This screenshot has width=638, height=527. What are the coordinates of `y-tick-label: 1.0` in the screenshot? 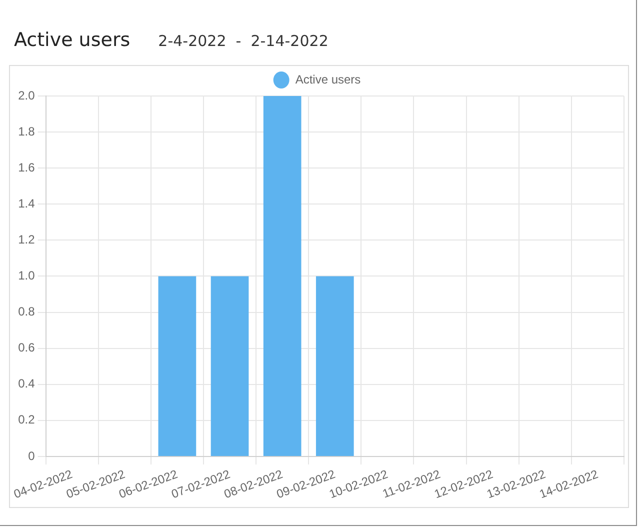 It's located at (27, 275).